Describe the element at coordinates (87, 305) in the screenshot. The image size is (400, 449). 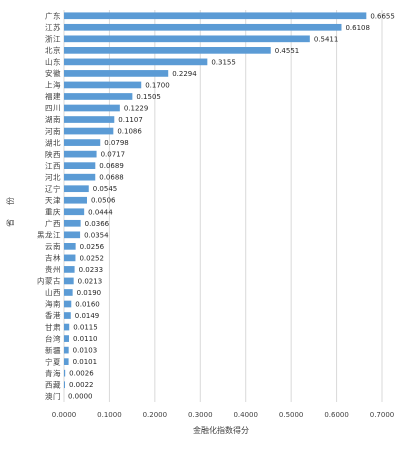
I see `data-label: 0.0160` at that location.